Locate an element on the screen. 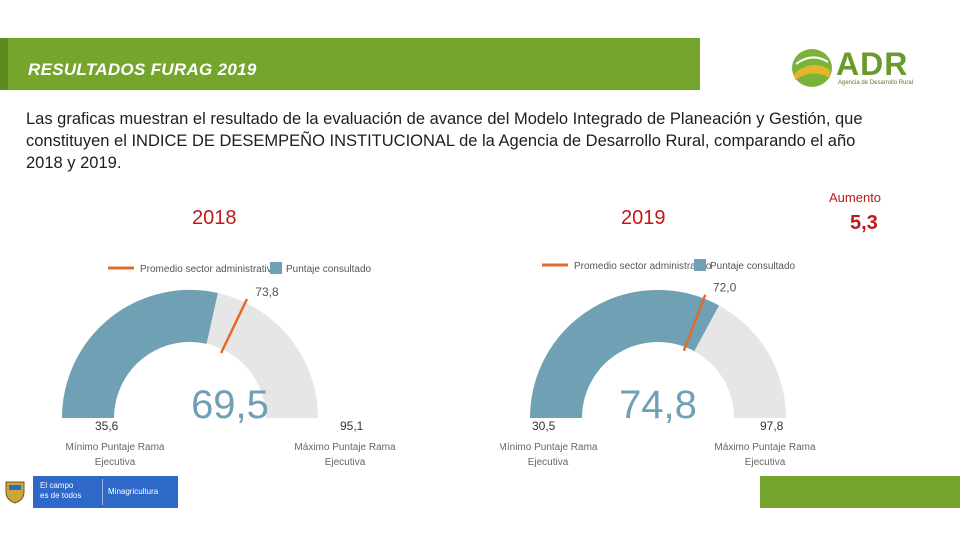  increase-label: Aumento is located at coordinates (855, 197).